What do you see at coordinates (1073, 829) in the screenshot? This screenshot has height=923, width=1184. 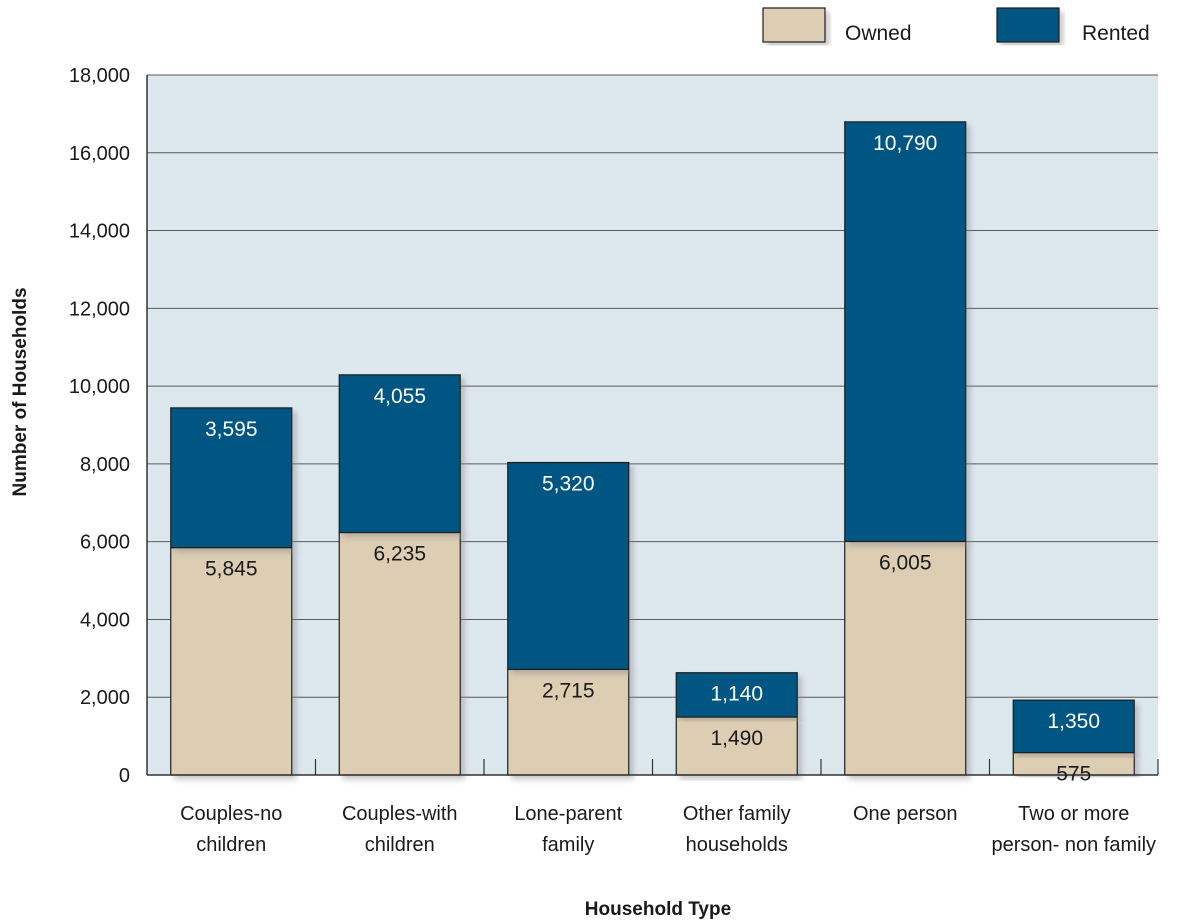 I see `x-category-label: Two or more person- non family` at bounding box center [1073, 829].